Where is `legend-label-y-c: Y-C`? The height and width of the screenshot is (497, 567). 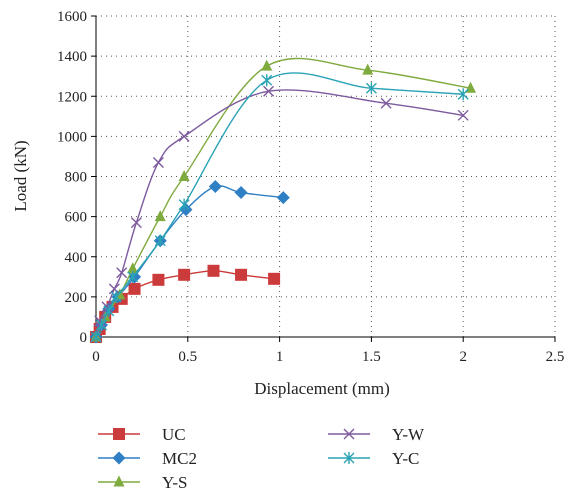
legend-label-y-c: Y-C is located at coordinates (405, 458).